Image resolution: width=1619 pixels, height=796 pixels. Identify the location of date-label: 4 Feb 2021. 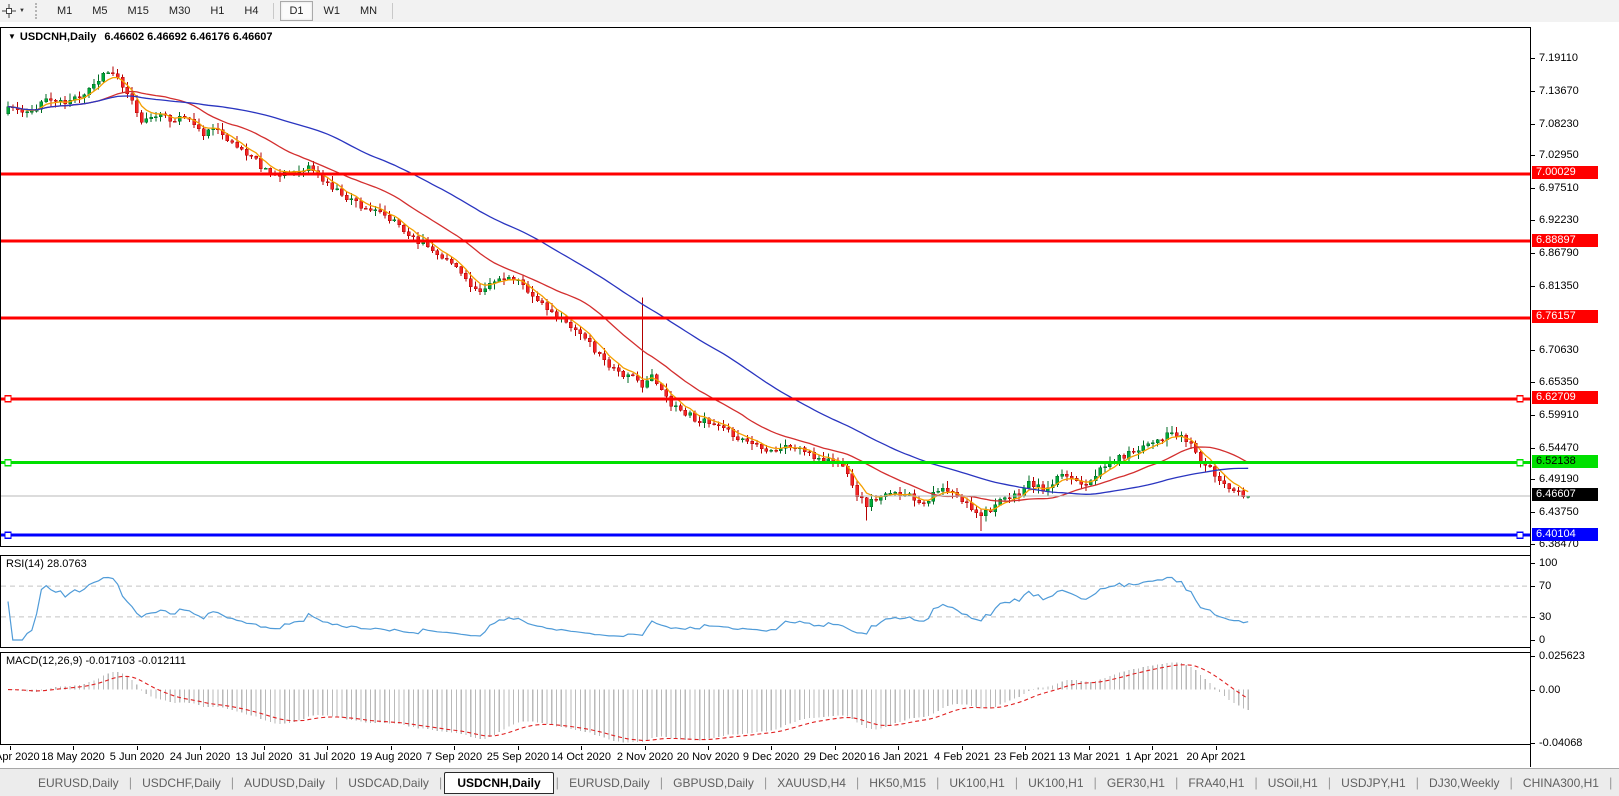
(962, 757).